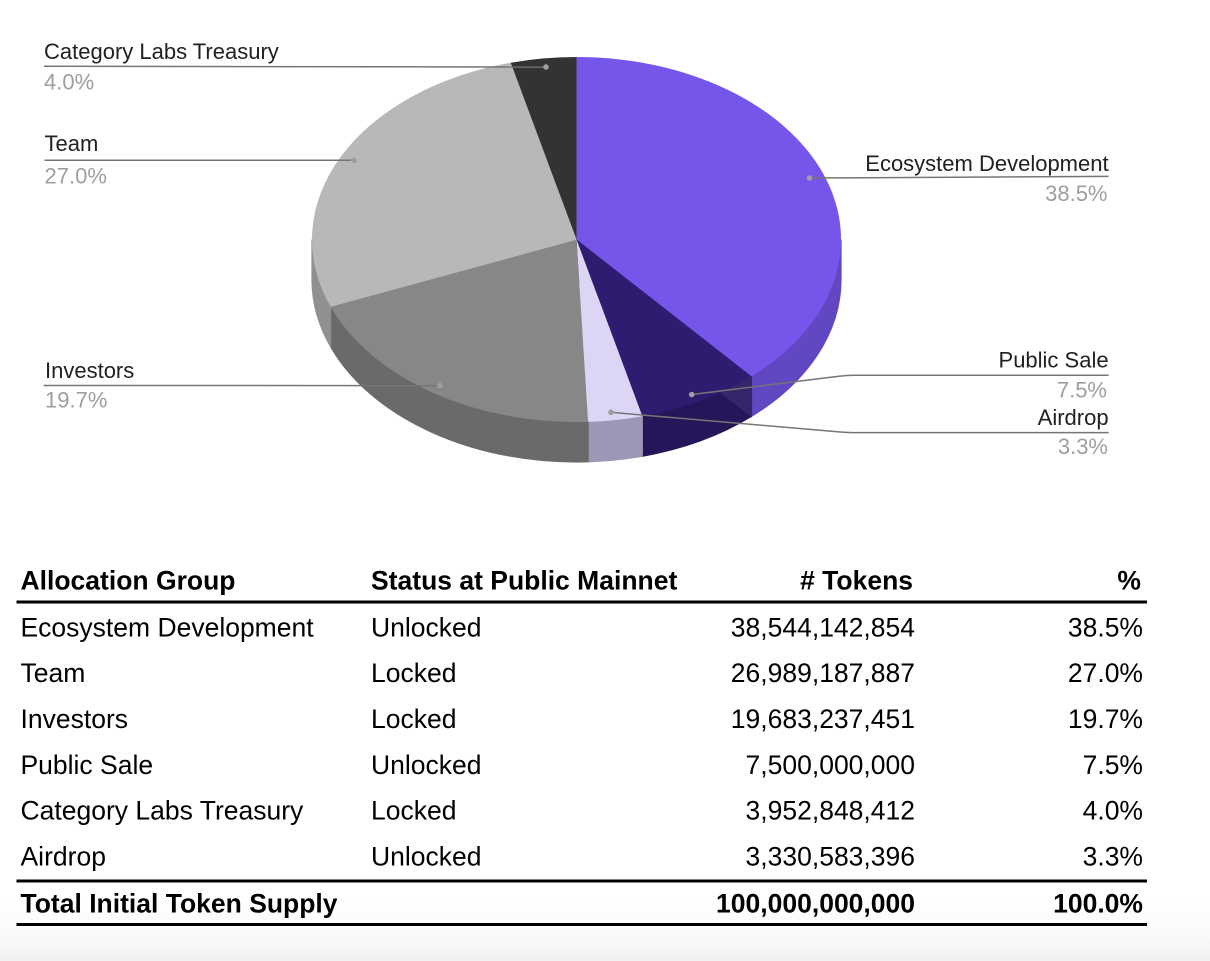 This screenshot has width=1210, height=961. I want to click on svg-text: Allocation Group, so click(128, 580).